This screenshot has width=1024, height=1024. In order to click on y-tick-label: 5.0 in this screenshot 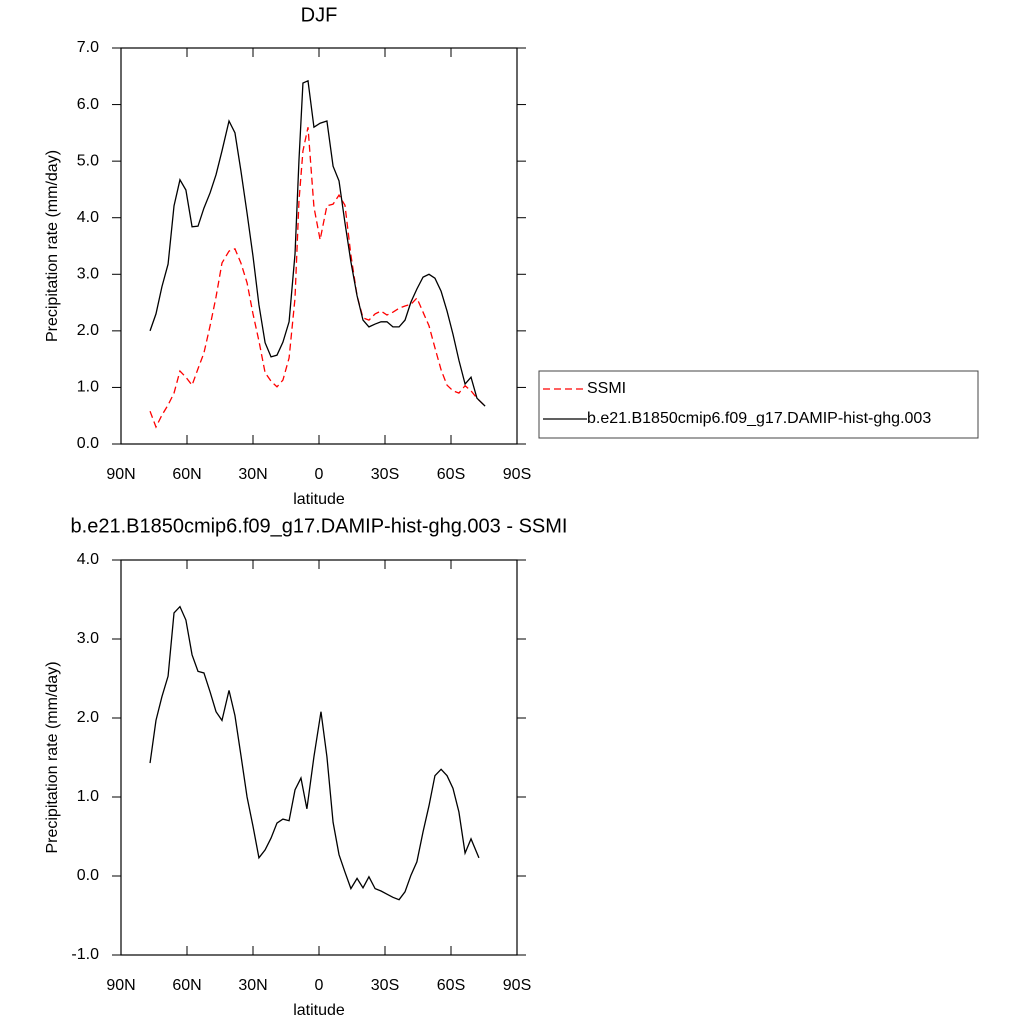, I will do `click(88, 160)`.